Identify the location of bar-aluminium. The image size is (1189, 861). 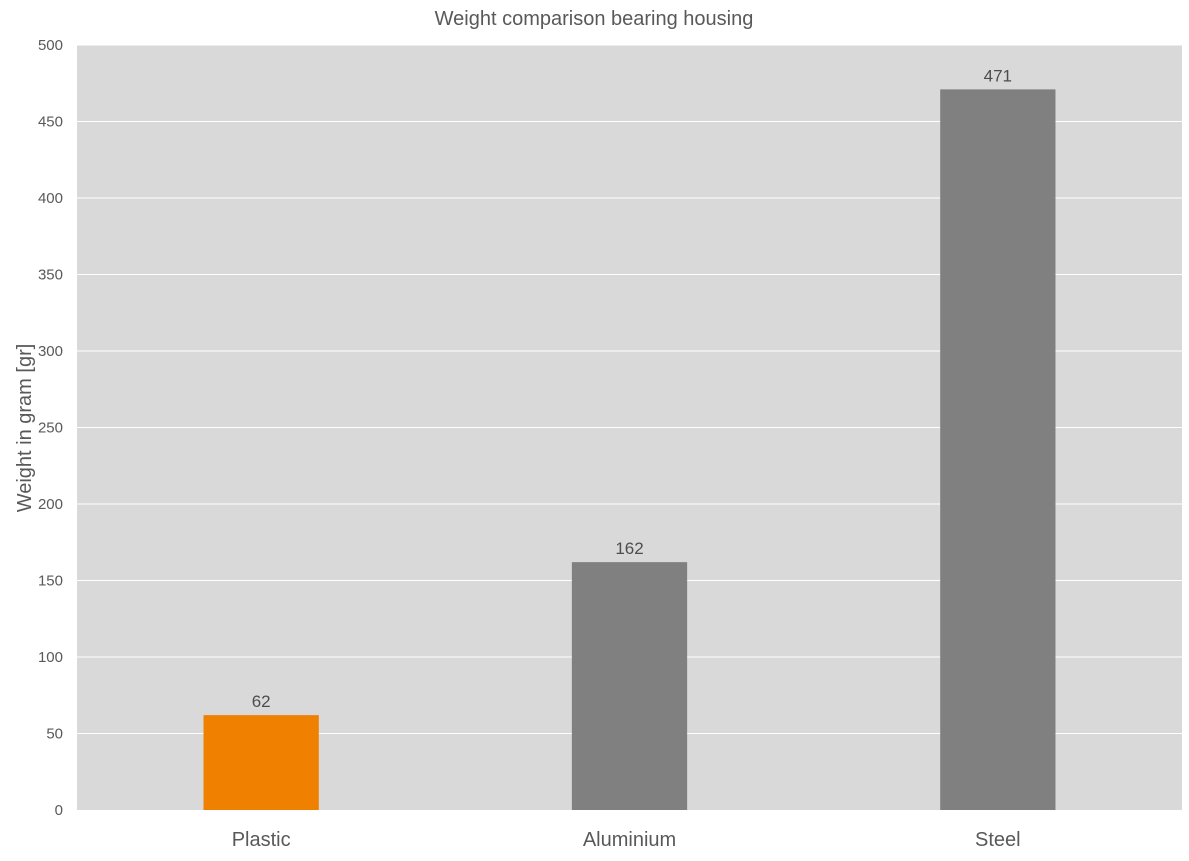
(629, 686).